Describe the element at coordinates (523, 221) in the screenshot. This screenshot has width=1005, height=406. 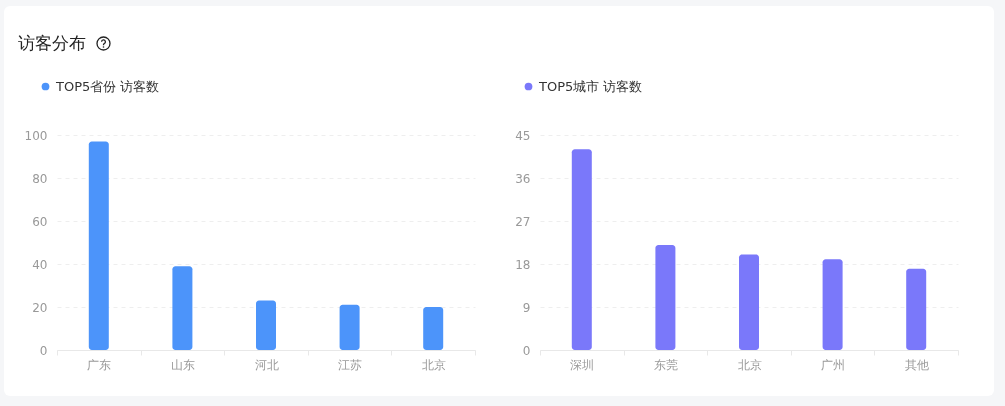
I see `y-tick-label: 27` at that location.